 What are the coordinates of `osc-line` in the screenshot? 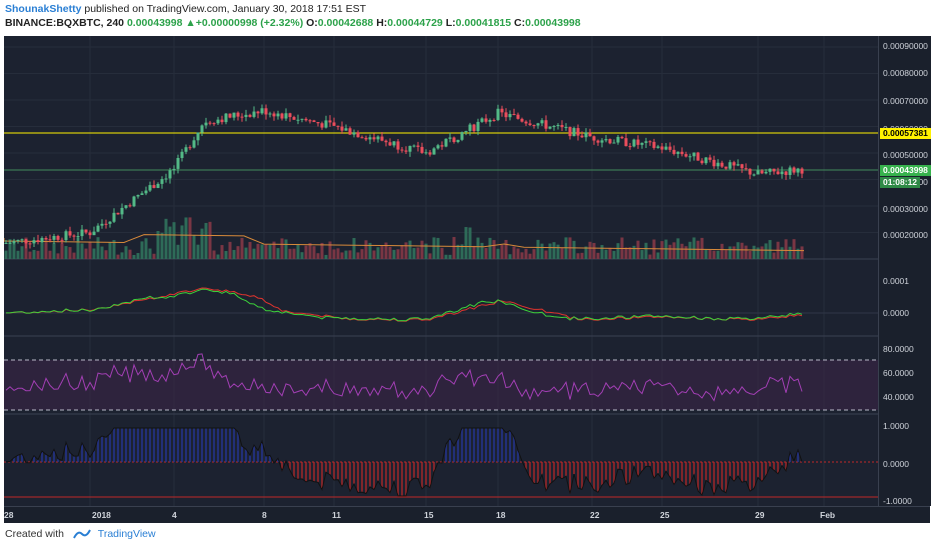 It's located at (404, 462).